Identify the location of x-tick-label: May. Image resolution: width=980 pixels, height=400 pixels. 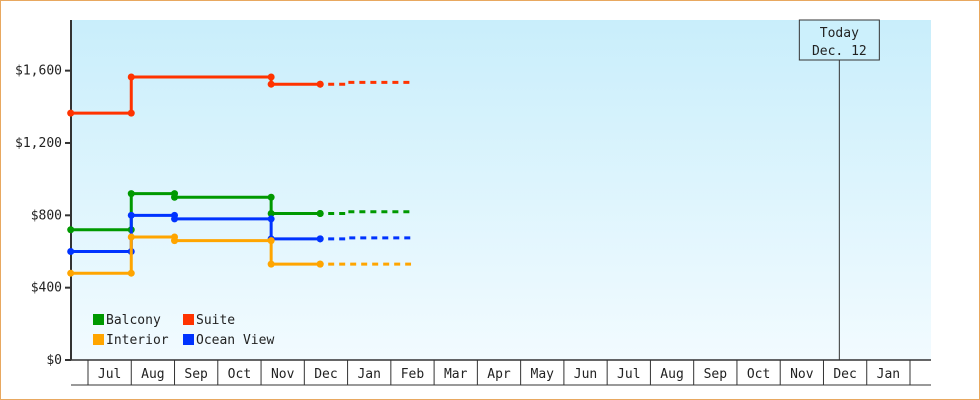
(543, 374).